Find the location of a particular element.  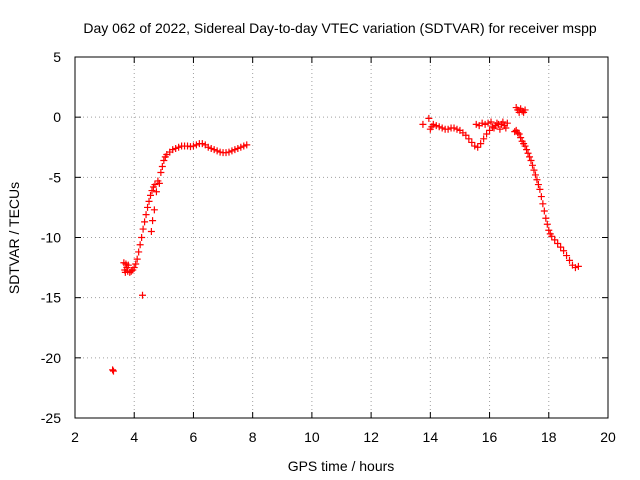

series-late-segment is located at coordinates (500, 188).